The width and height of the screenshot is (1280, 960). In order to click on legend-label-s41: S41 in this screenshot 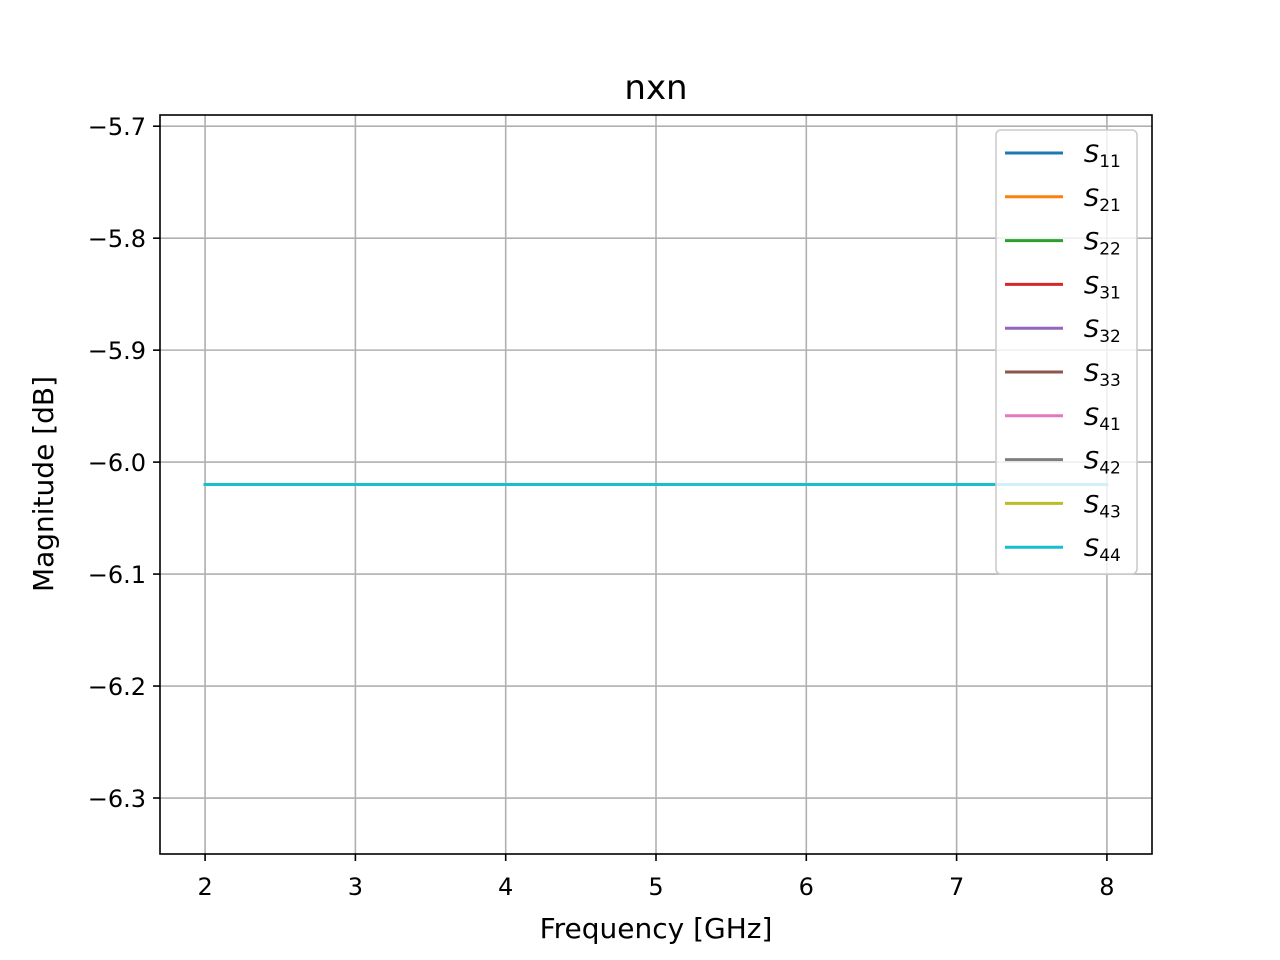, I will do `click(1102, 419)`.